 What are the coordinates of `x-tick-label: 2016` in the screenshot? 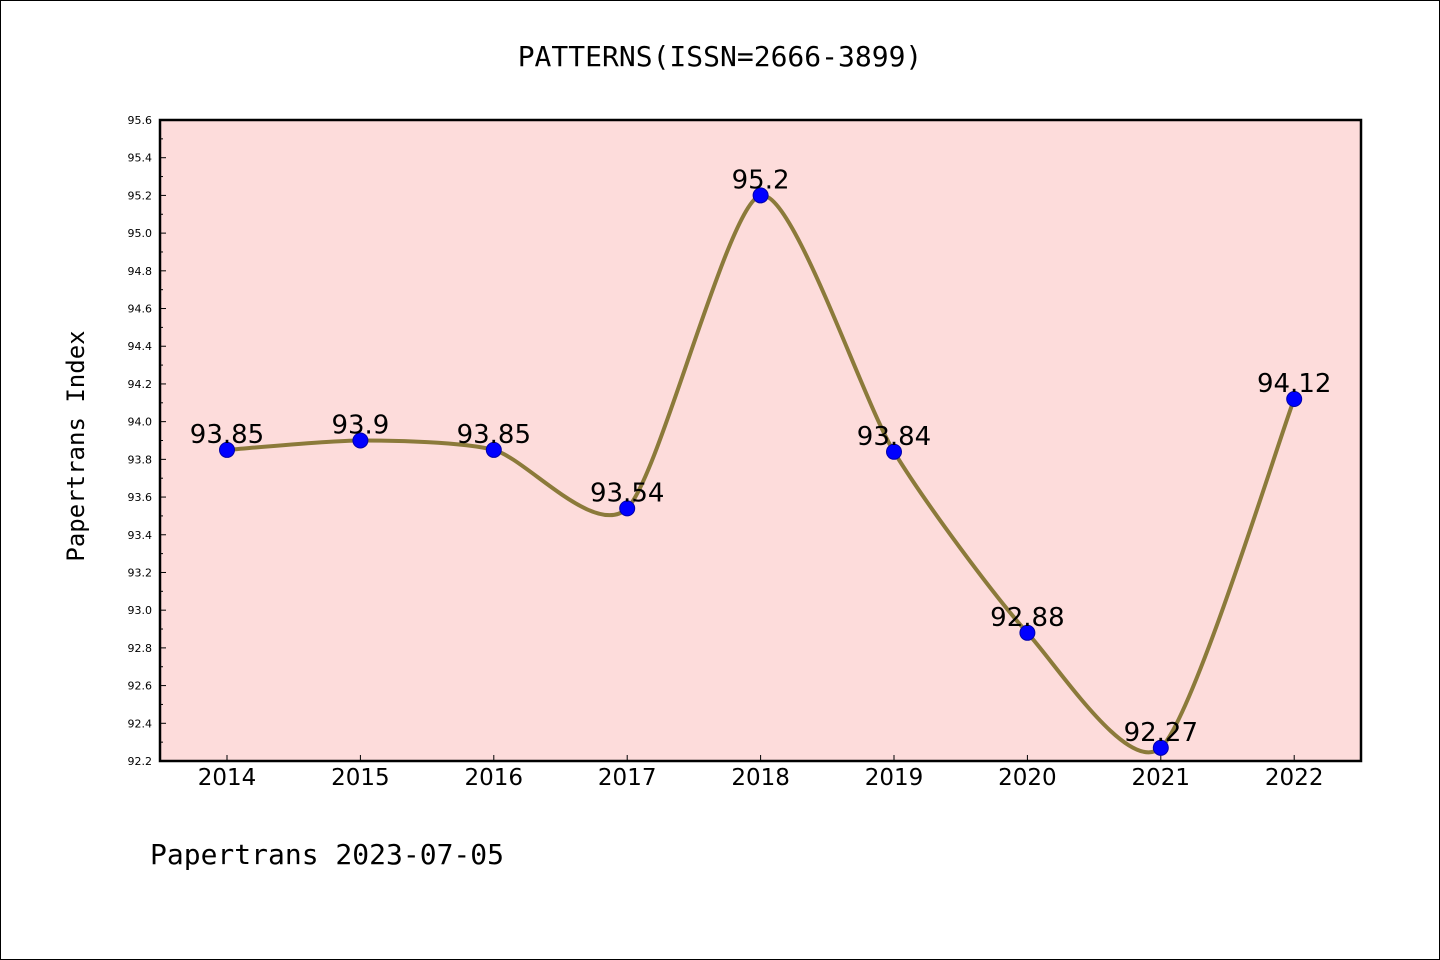 It's located at (494, 778).